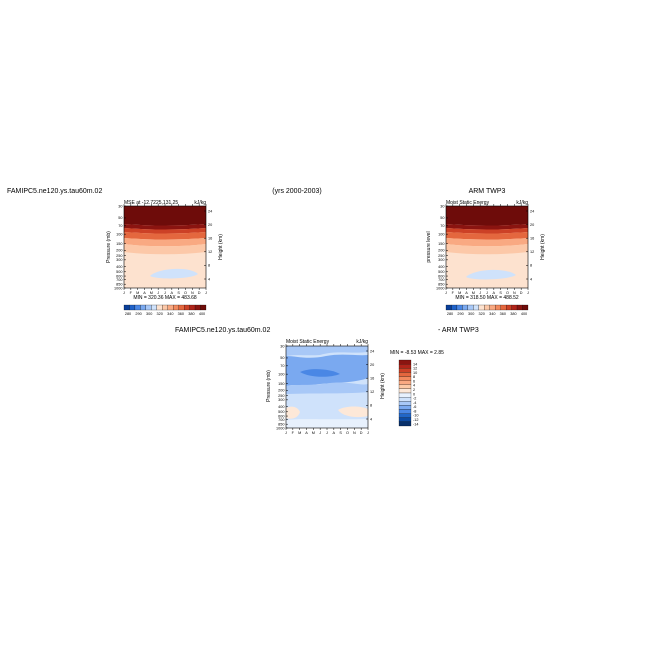 The height and width of the screenshot is (659, 654). What do you see at coordinates (429, 246) in the screenshot?
I see `obs-ylabel: pressure level` at bounding box center [429, 246].